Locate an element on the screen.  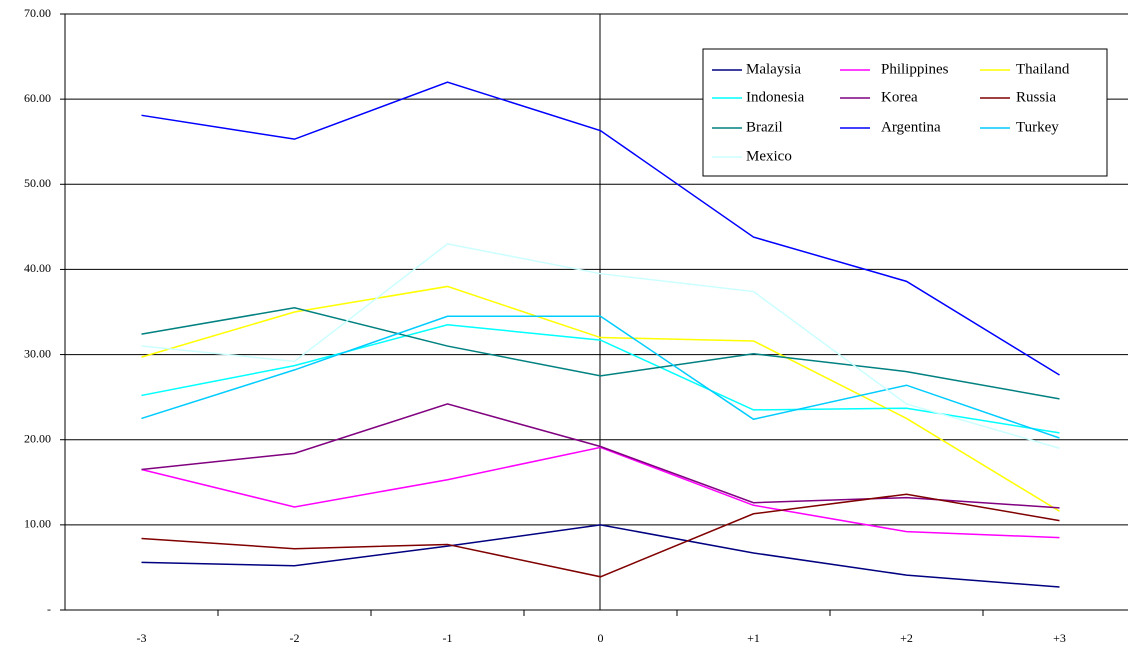
x-tick-label: -1 is located at coordinates (448, 638).